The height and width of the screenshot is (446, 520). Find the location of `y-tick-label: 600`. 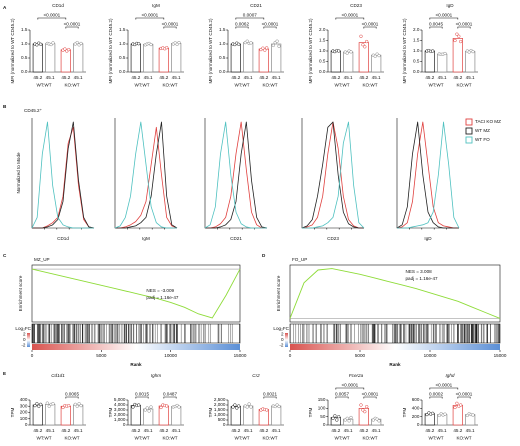

y-tick-label: 600 is located at coordinates (416, 399).